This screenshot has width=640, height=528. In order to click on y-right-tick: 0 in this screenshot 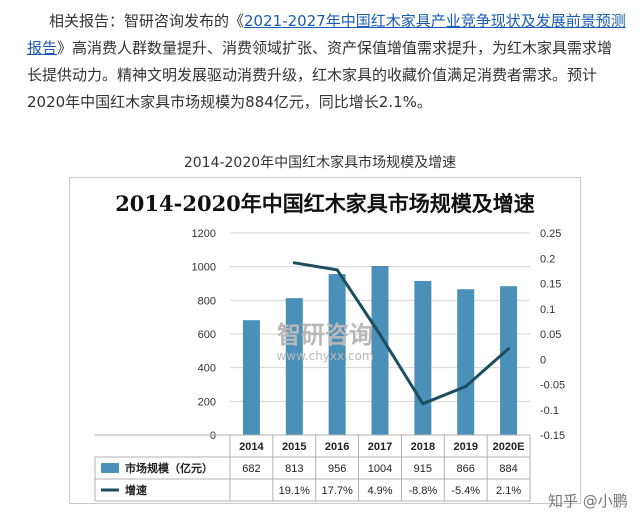, I will do `click(543, 360)`.